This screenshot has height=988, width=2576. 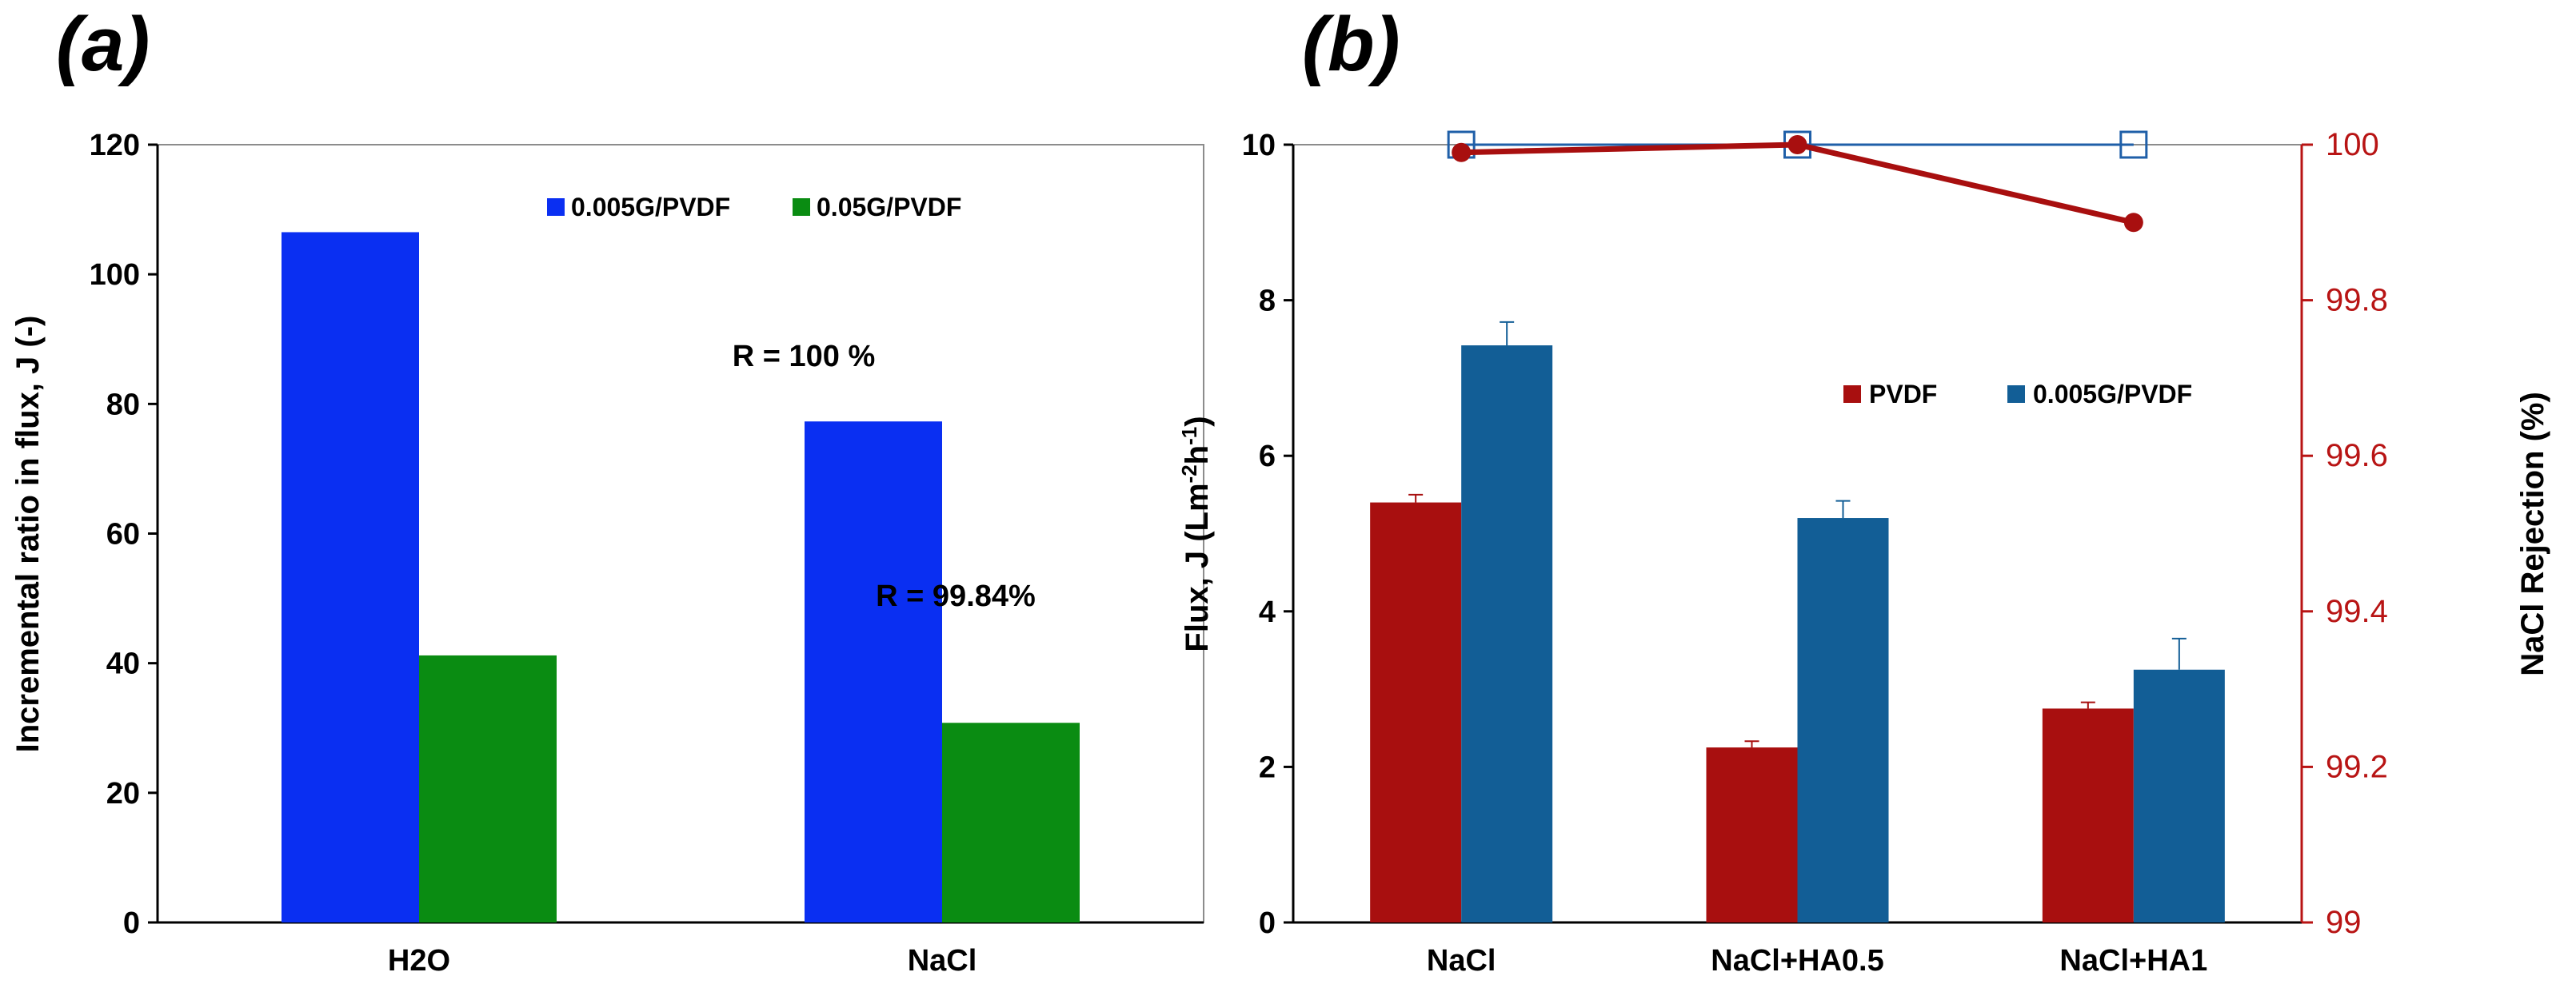 I want to click on panel-b-y-tick-label: 2, so click(x=1268, y=767).